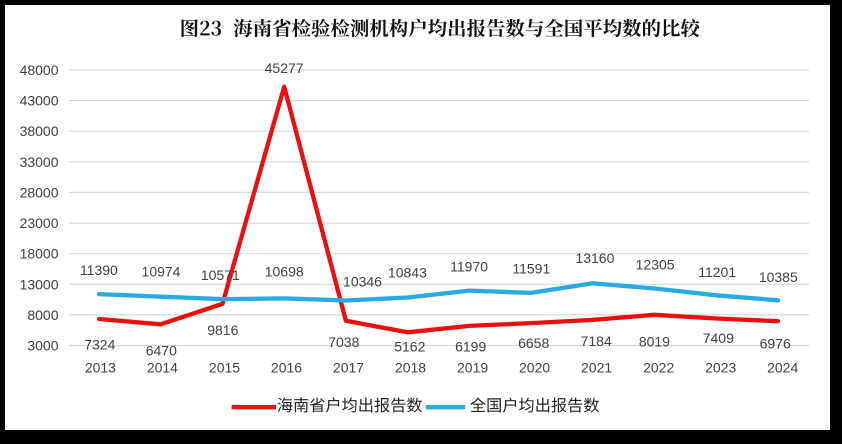 The image size is (842, 444). What do you see at coordinates (162, 367) in the screenshot?
I see `svg-text: 2014` at bounding box center [162, 367].